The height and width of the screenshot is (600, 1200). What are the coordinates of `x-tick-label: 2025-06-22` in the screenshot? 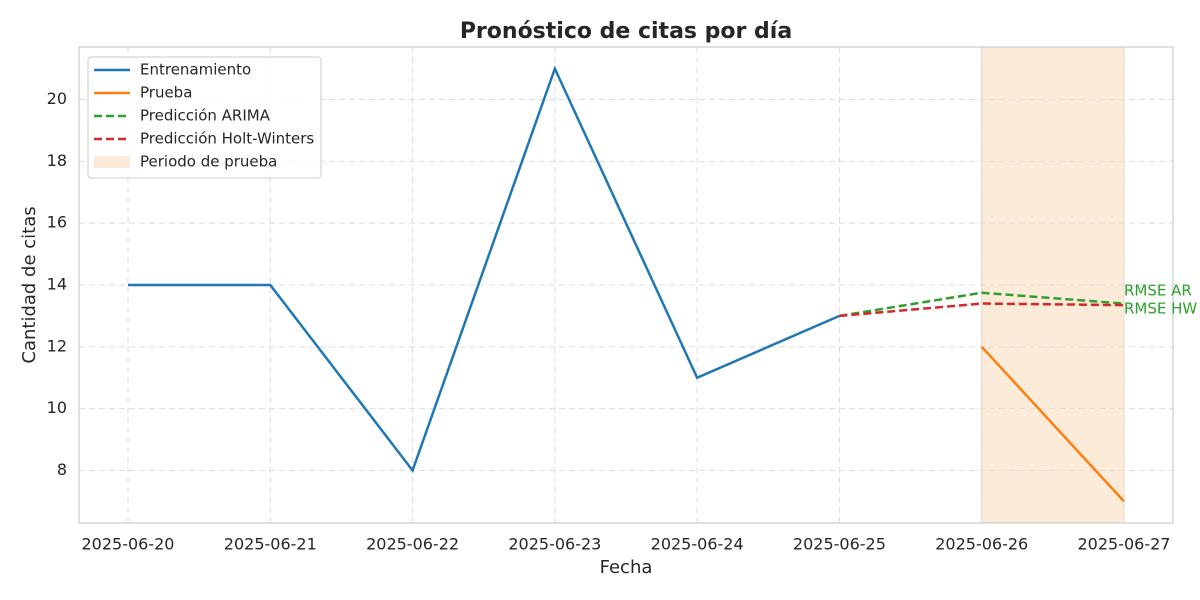 It's located at (412, 544).